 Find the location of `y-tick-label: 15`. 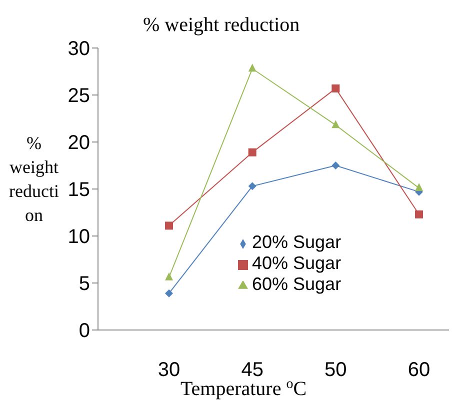

y-tick-label: 15 is located at coordinates (79, 190).